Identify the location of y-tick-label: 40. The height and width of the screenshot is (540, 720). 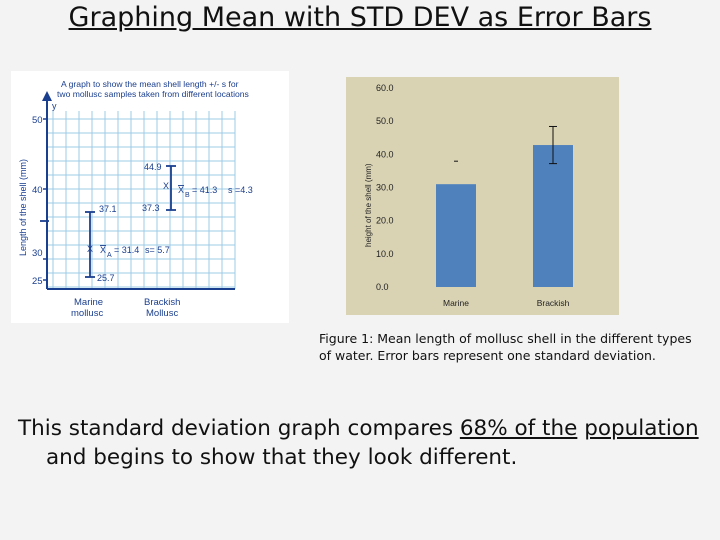
(37, 190).